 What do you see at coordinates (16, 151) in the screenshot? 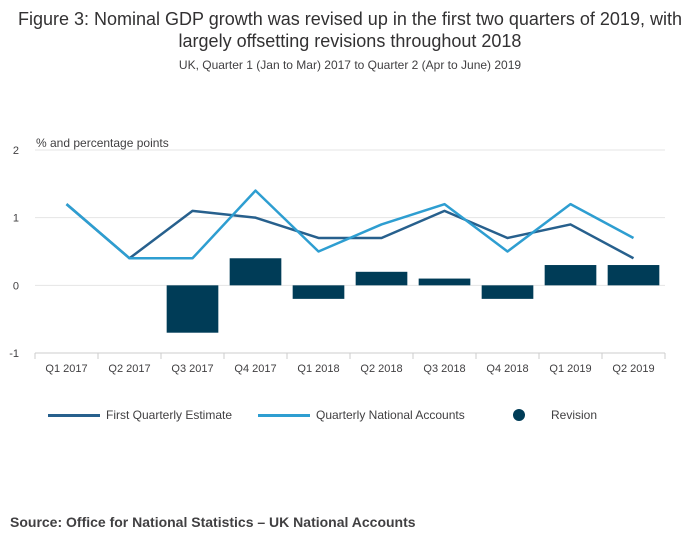
I see `y-tick-label: 2` at bounding box center [16, 151].